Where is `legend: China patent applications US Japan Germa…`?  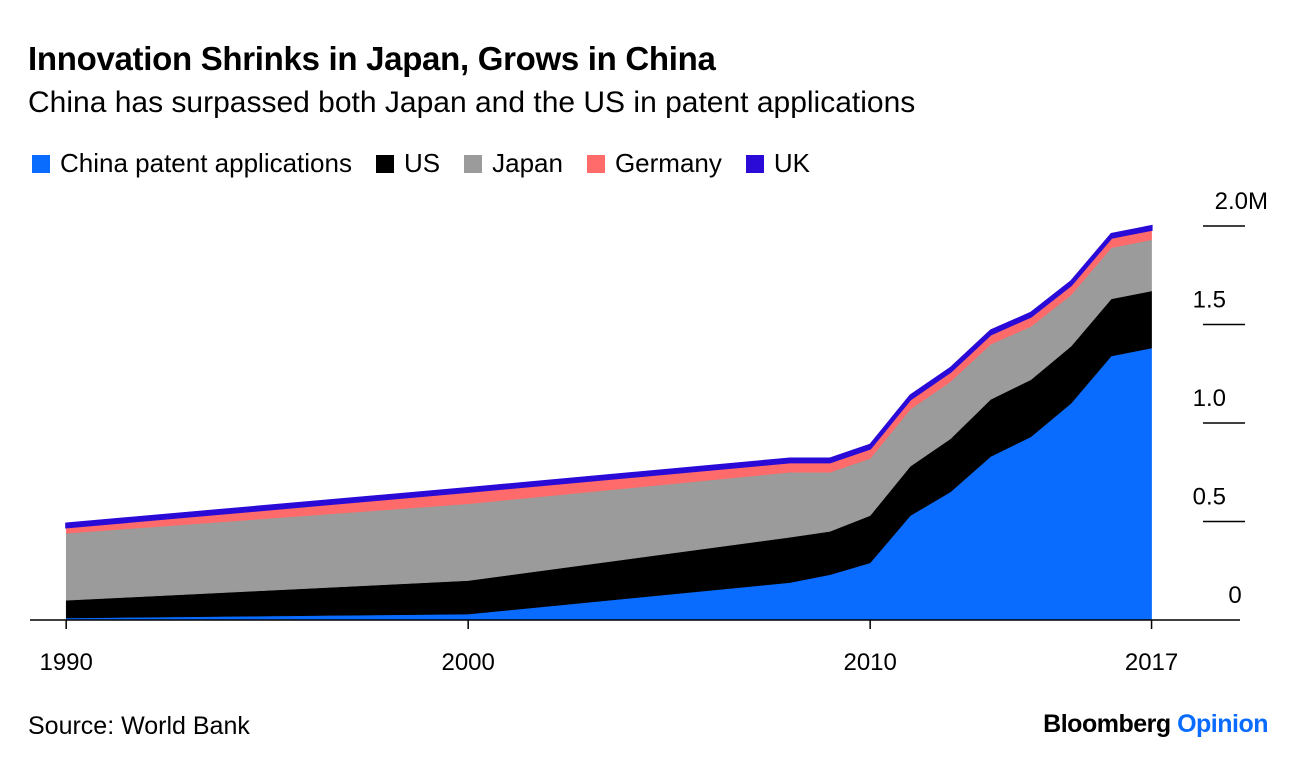 legend: China patent applications US Japan Germa… is located at coordinates (433, 163).